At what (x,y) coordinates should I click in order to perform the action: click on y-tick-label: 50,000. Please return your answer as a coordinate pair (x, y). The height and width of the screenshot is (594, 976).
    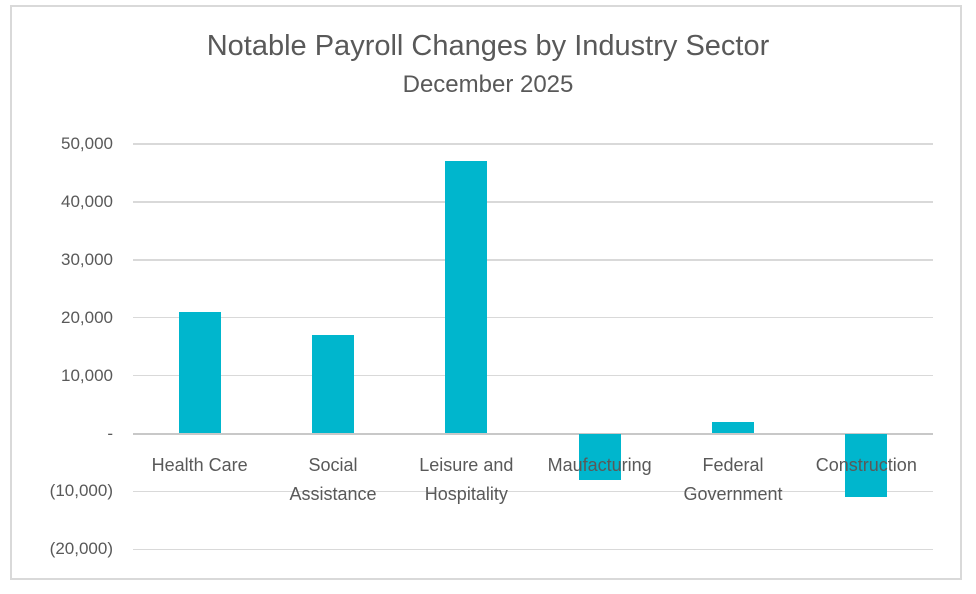
    Looking at the image, I should click on (87, 143).